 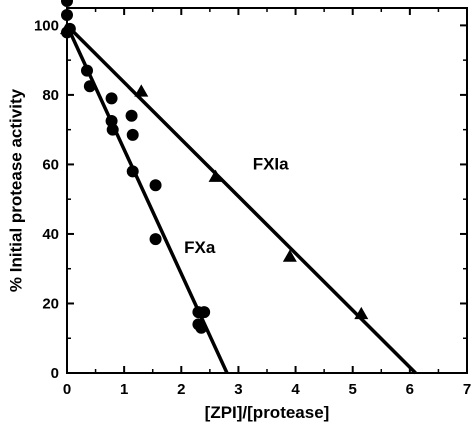 What do you see at coordinates (55, 373) in the screenshot?
I see `y-tick-label-0: 0` at bounding box center [55, 373].